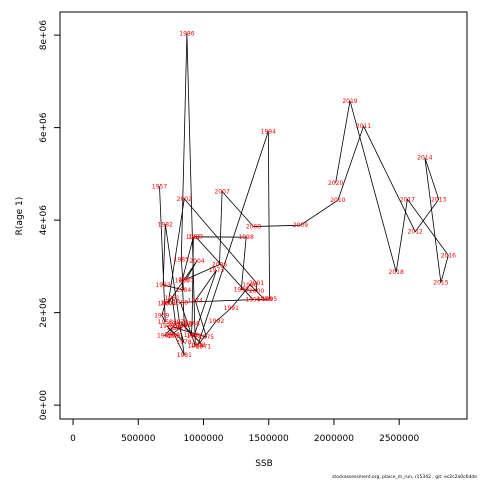 This screenshot has width=480, height=480. I want to click on point-label-1987: 1987, so click(195, 346).